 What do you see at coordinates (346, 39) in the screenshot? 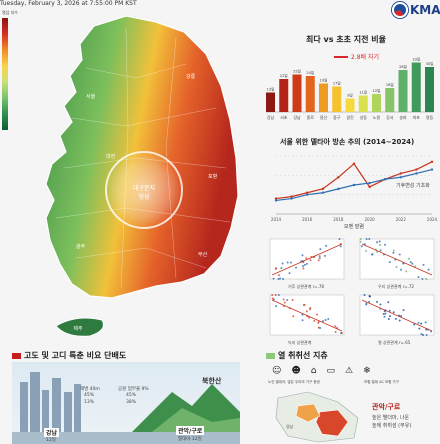
I see `bar-chart-title: 최다 vs 초초 지전 비율` at bounding box center [346, 39].